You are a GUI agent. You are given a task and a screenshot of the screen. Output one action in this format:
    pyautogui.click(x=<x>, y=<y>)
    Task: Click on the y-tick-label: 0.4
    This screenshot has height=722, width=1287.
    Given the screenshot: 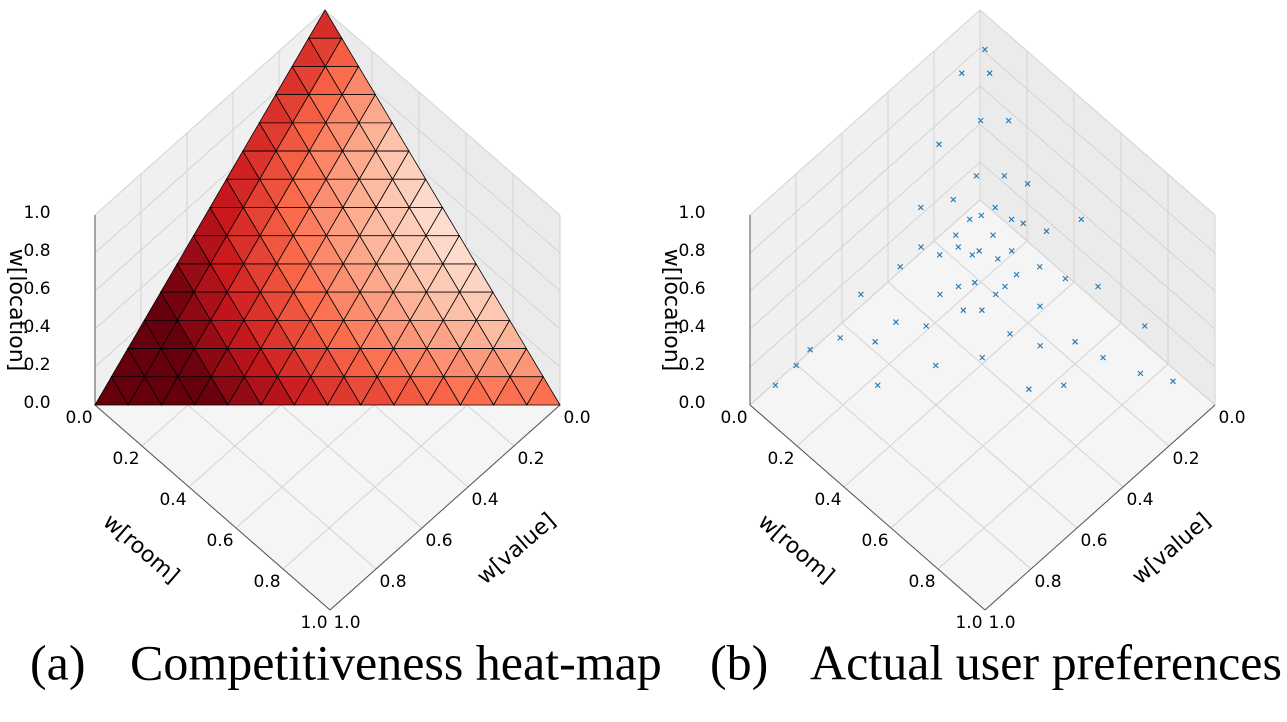 What is the action you would take?
    pyautogui.click(x=1139, y=500)
    